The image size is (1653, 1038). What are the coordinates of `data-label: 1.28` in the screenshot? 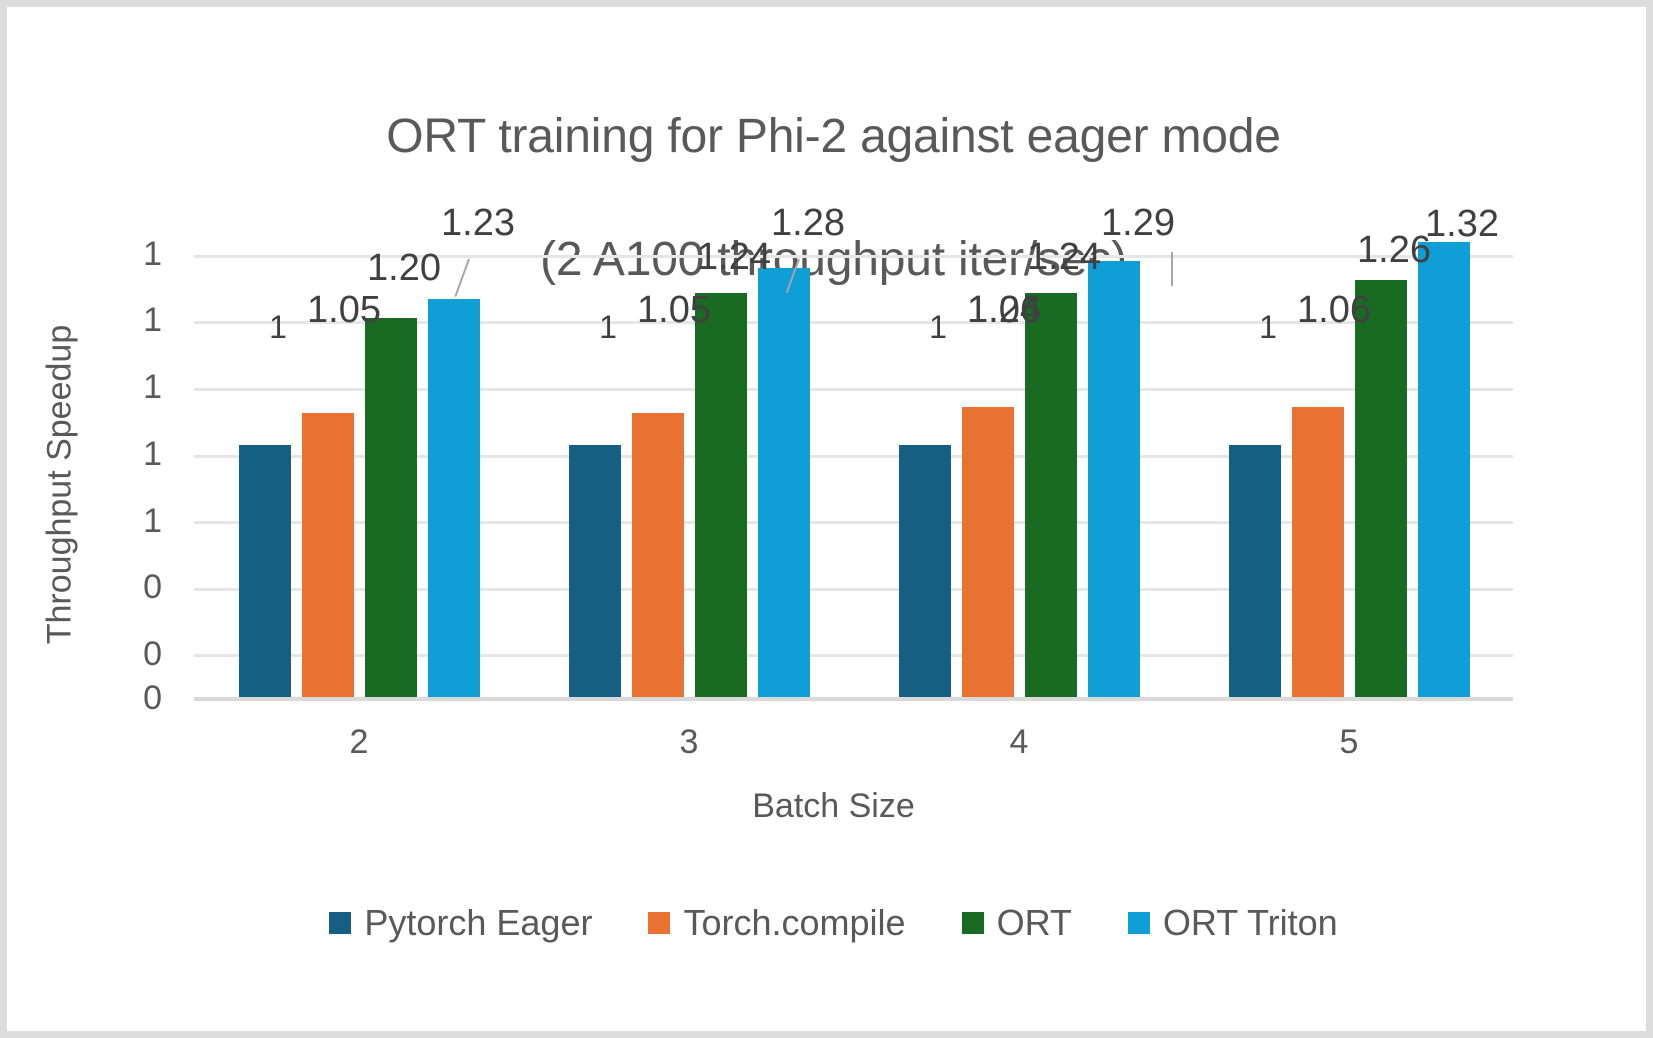 It's located at (808, 223).